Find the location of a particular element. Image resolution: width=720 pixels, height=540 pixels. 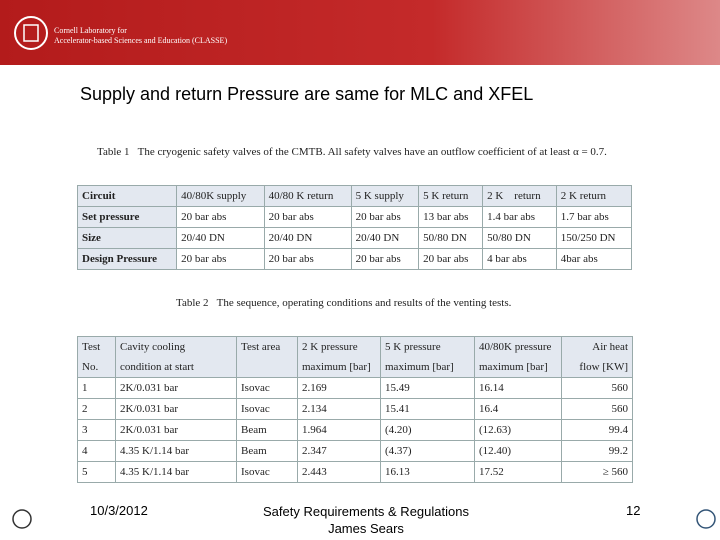

table-cell: 2.347 is located at coordinates (339, 451).